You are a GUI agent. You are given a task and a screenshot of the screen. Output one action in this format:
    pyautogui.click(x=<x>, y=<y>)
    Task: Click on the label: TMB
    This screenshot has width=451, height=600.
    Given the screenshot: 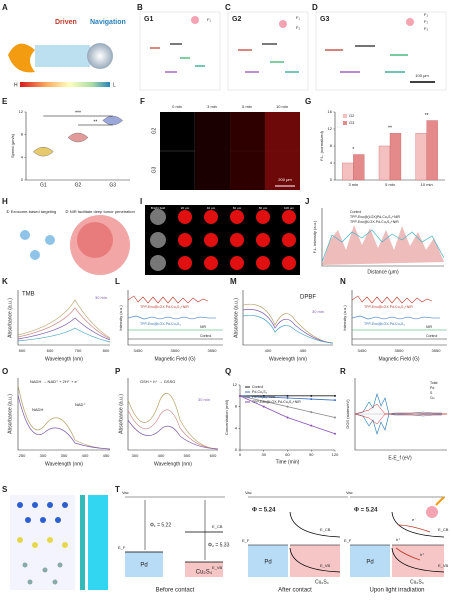 What is the action you would take?
    pyautogui.click(x=28, y=295)
    